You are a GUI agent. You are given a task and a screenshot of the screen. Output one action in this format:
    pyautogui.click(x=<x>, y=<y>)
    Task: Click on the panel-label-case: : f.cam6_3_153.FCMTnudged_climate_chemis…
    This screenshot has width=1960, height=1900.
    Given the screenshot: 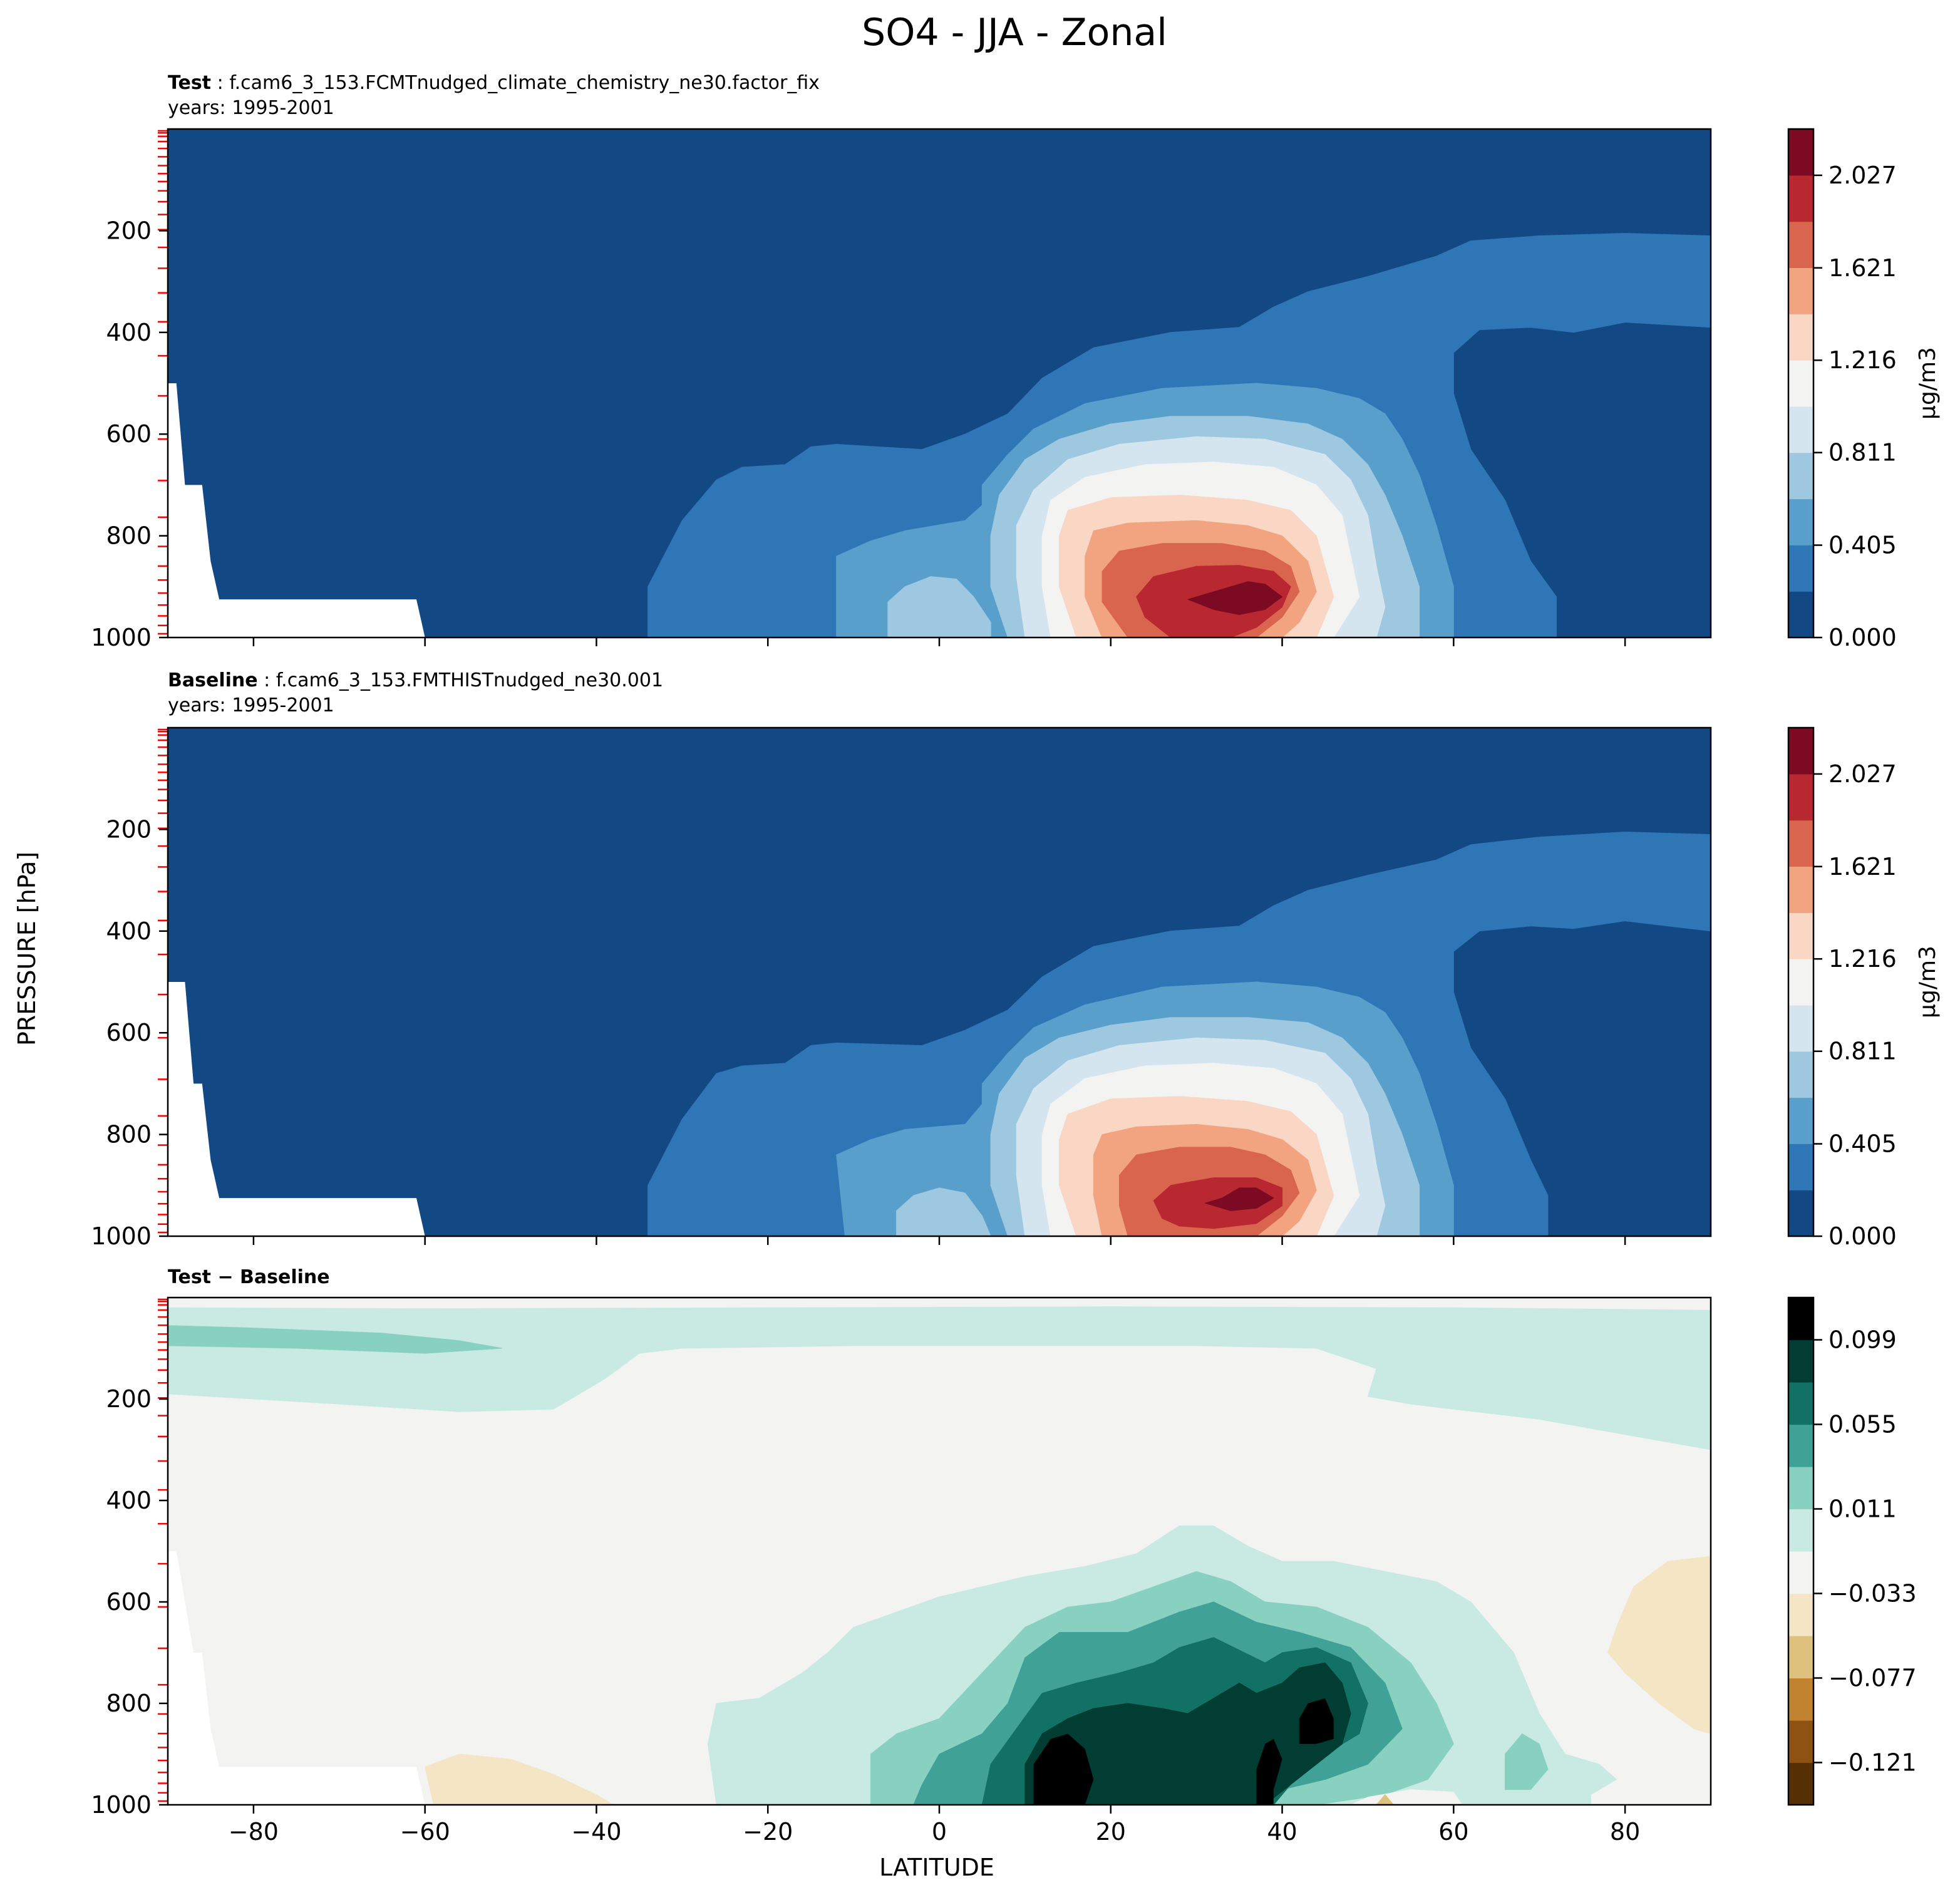 What is the action you would take?
    pyautogui.click(x=515, y=83)
    